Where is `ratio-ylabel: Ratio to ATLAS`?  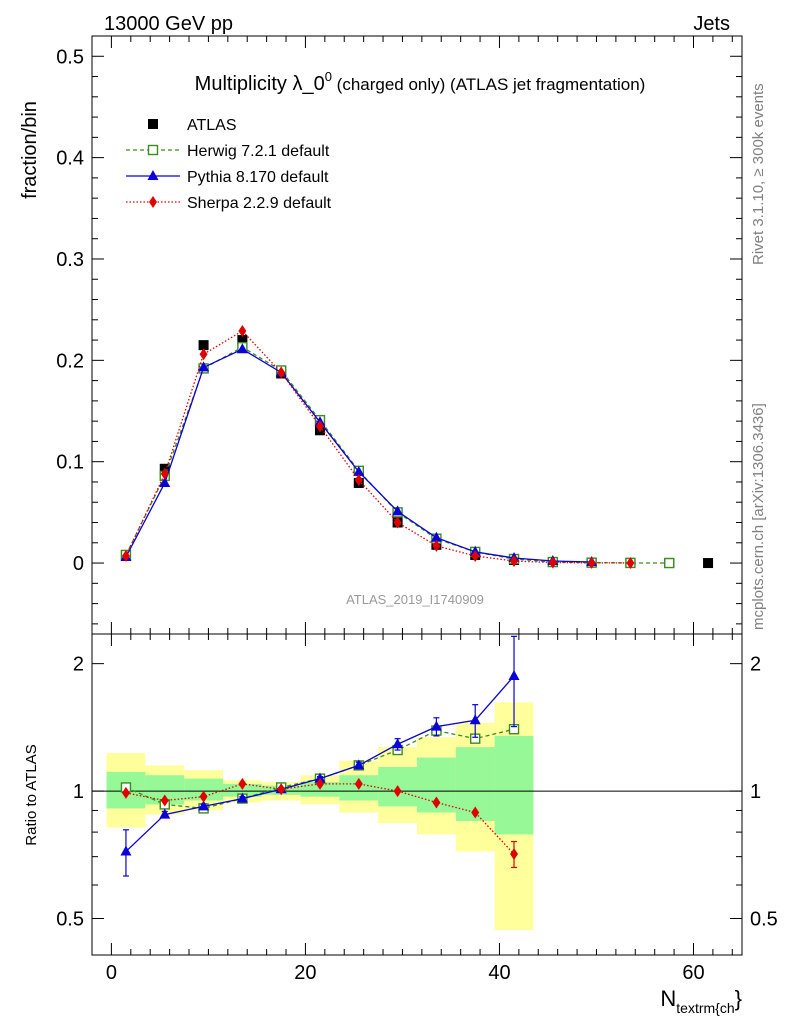
ratio-ylabel: Ratio to ATLAS is located at coordinates (31, 794).